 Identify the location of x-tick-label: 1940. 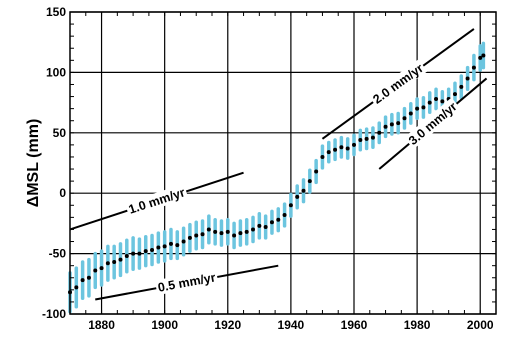
(291, 325).